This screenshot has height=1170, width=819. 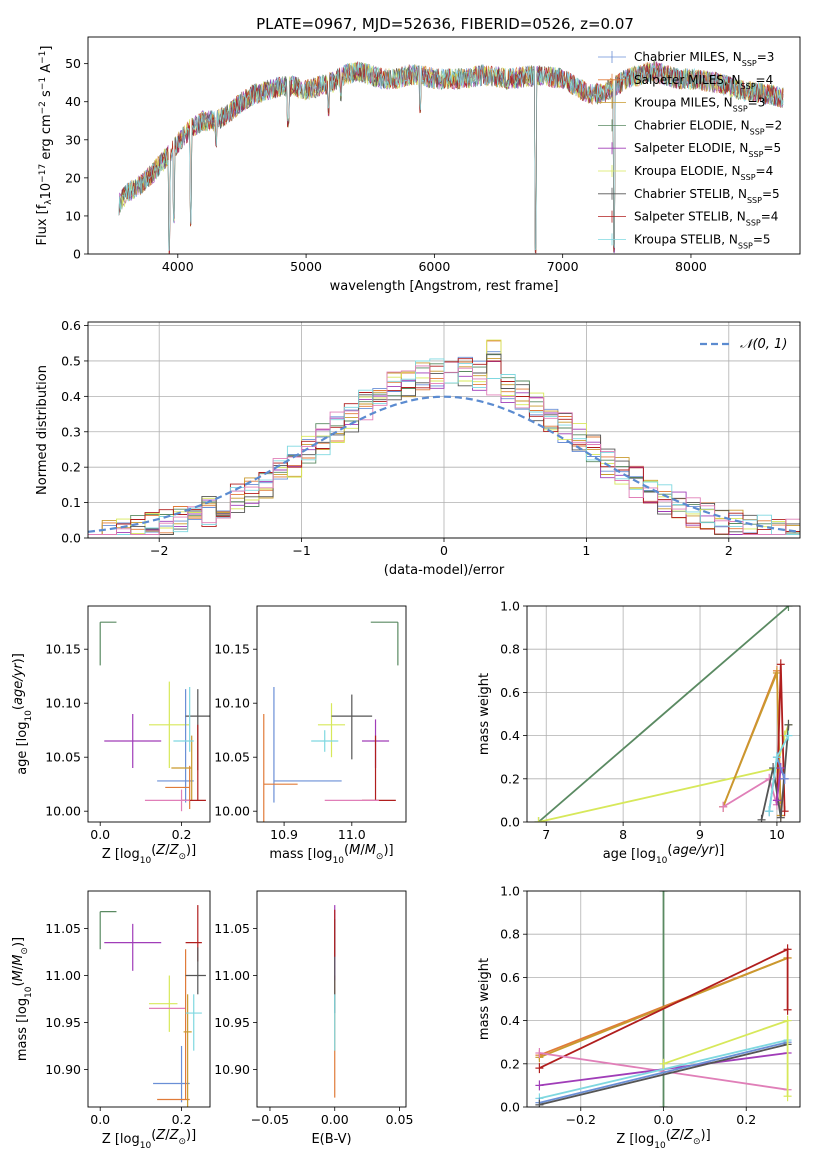 I want to click on y-axis-label: mass [log10(M/M⊙)], so click(x=22, y=999).